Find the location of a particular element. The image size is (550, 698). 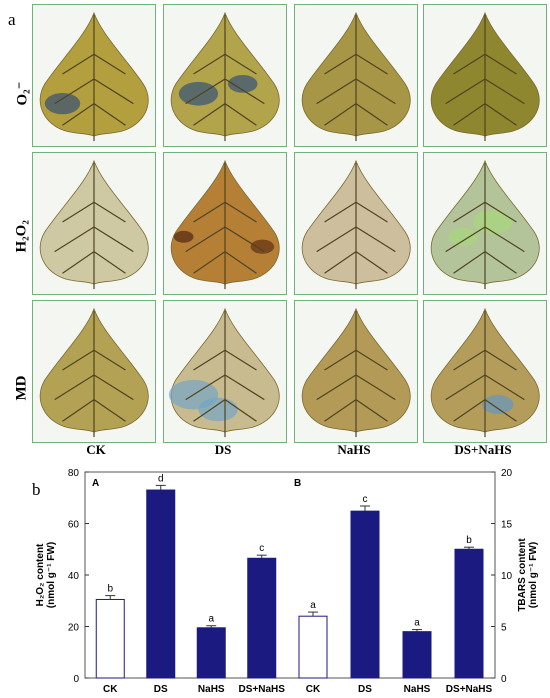

y-tick-label: 15 is located at coordinates (507, 525).